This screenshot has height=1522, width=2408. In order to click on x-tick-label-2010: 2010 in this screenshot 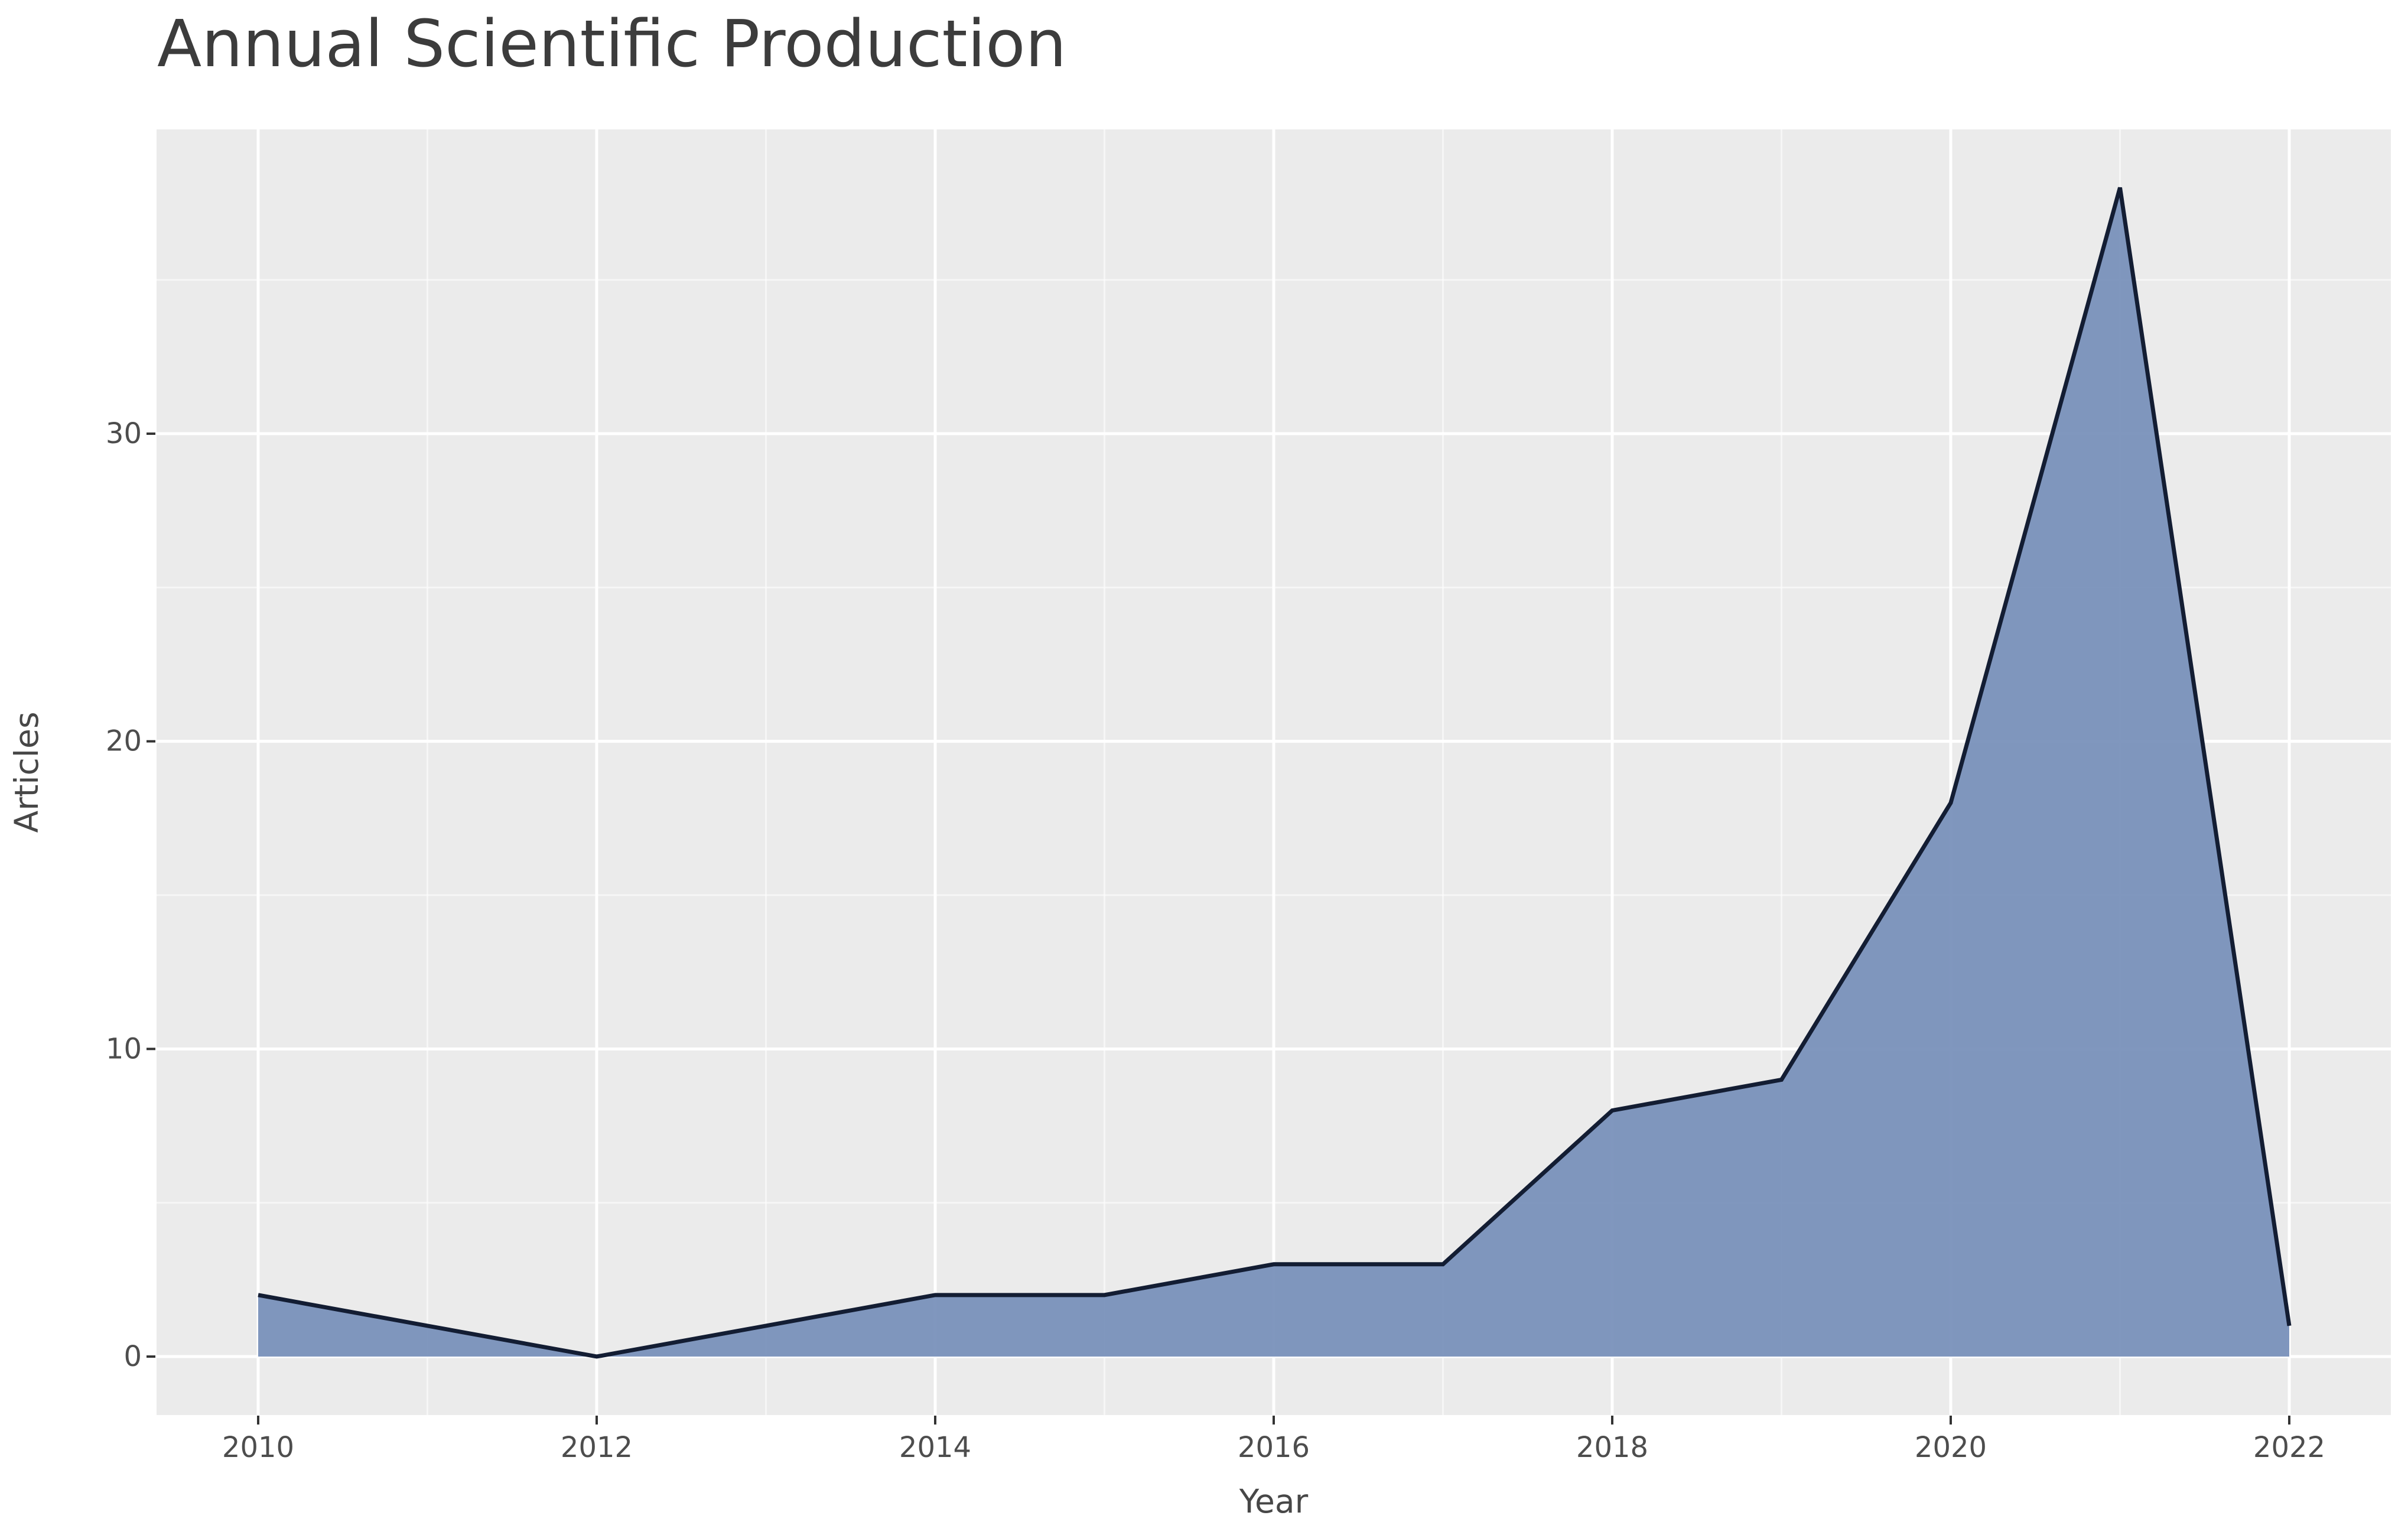, I will do `click(258, 1447)`.